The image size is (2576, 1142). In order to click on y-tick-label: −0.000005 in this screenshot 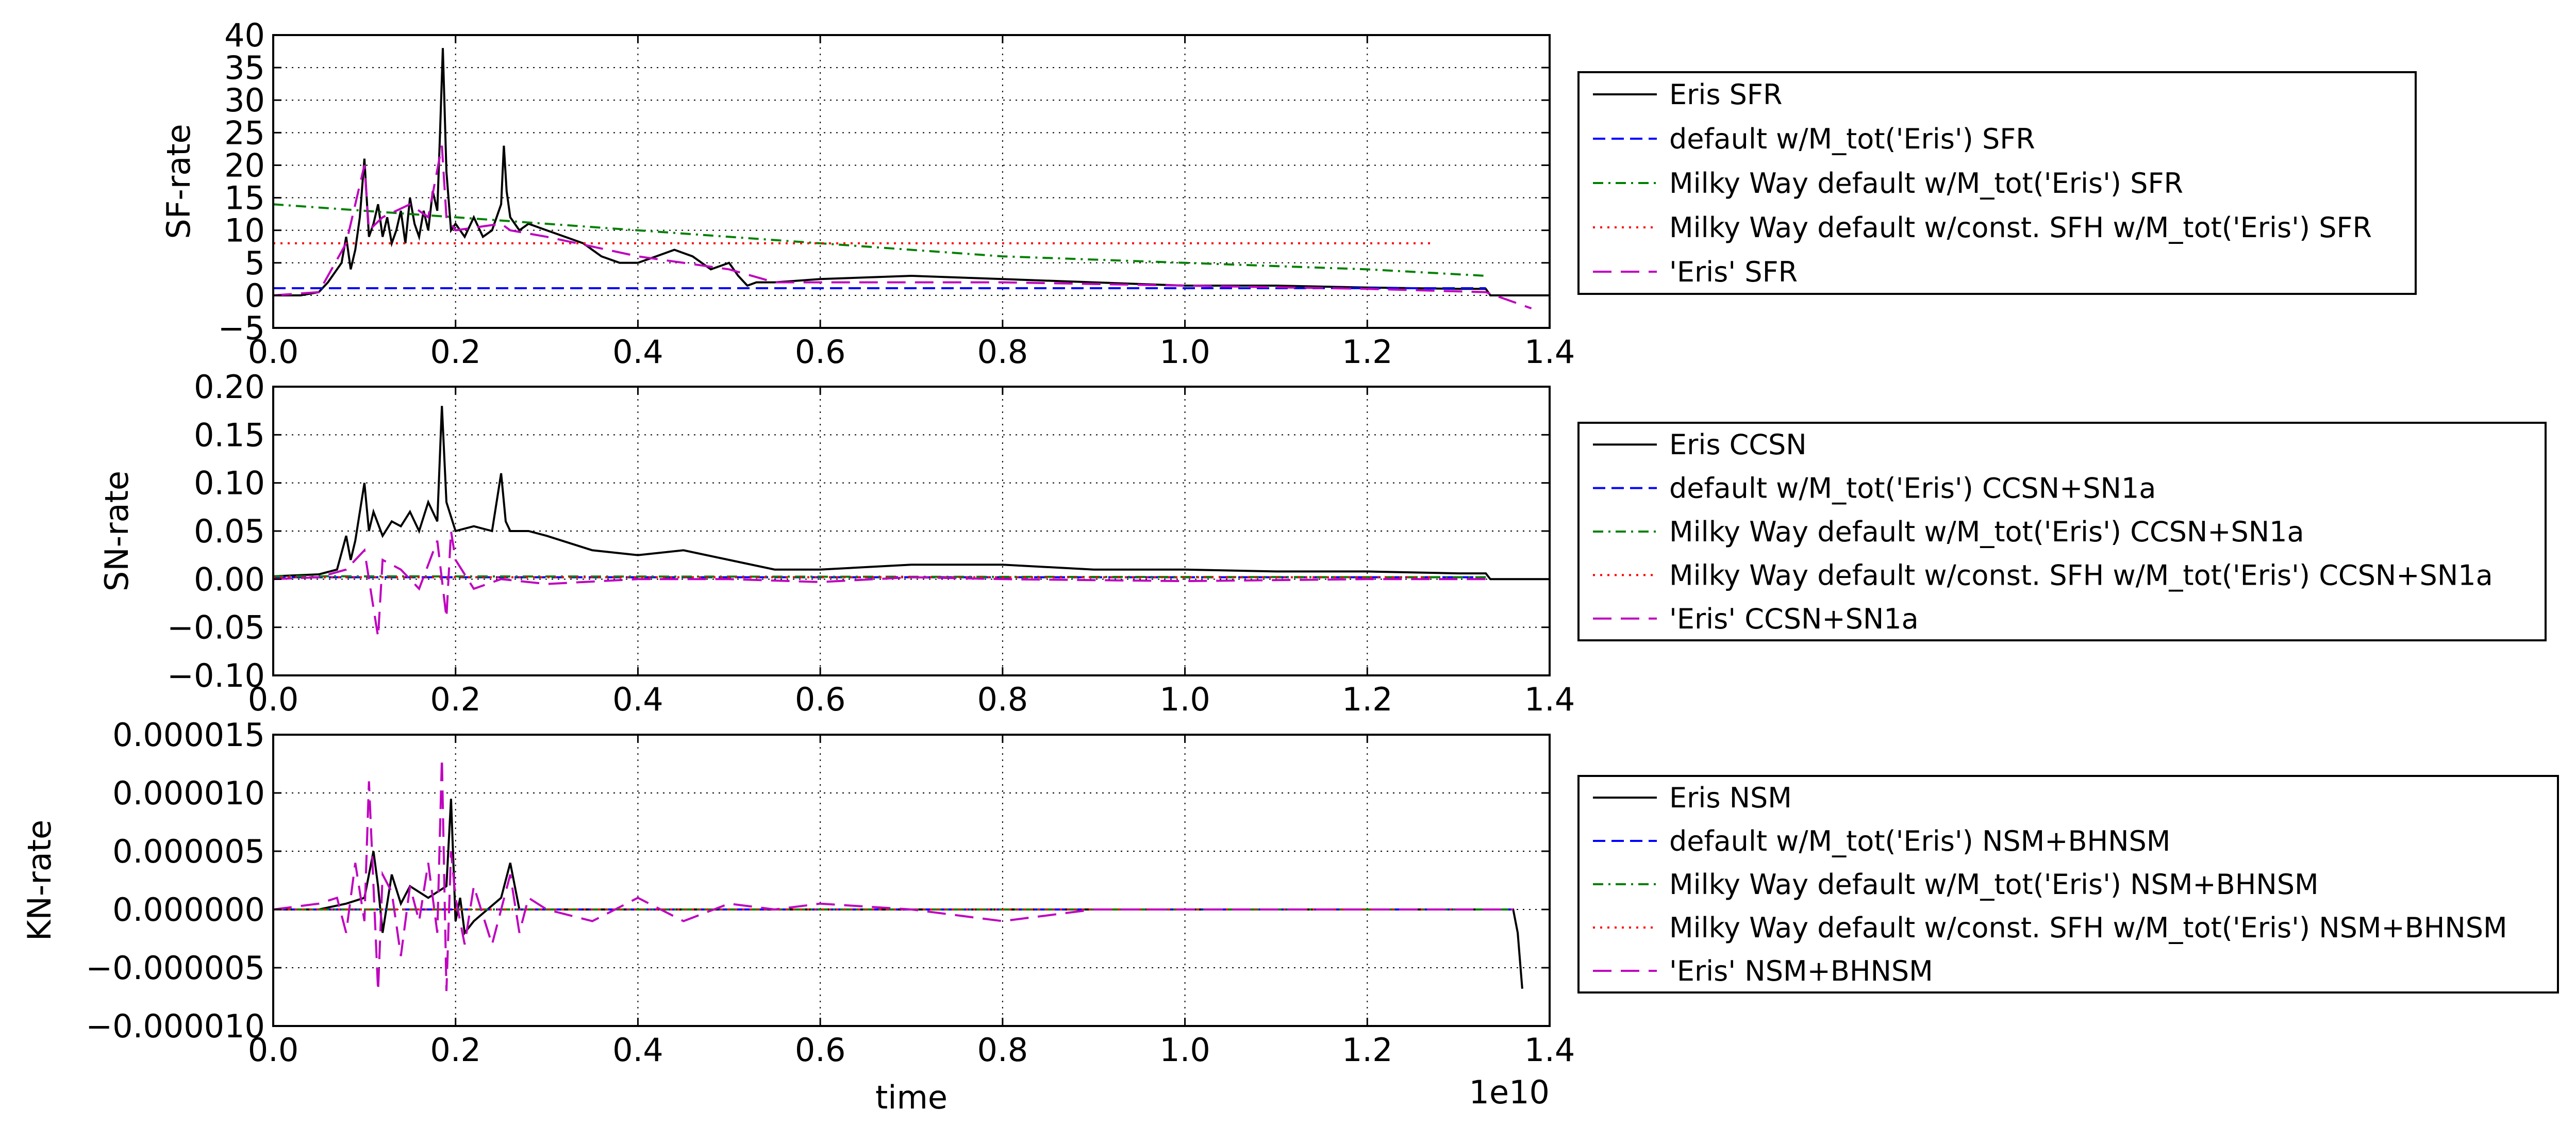, I will do `click(175, 968)`.